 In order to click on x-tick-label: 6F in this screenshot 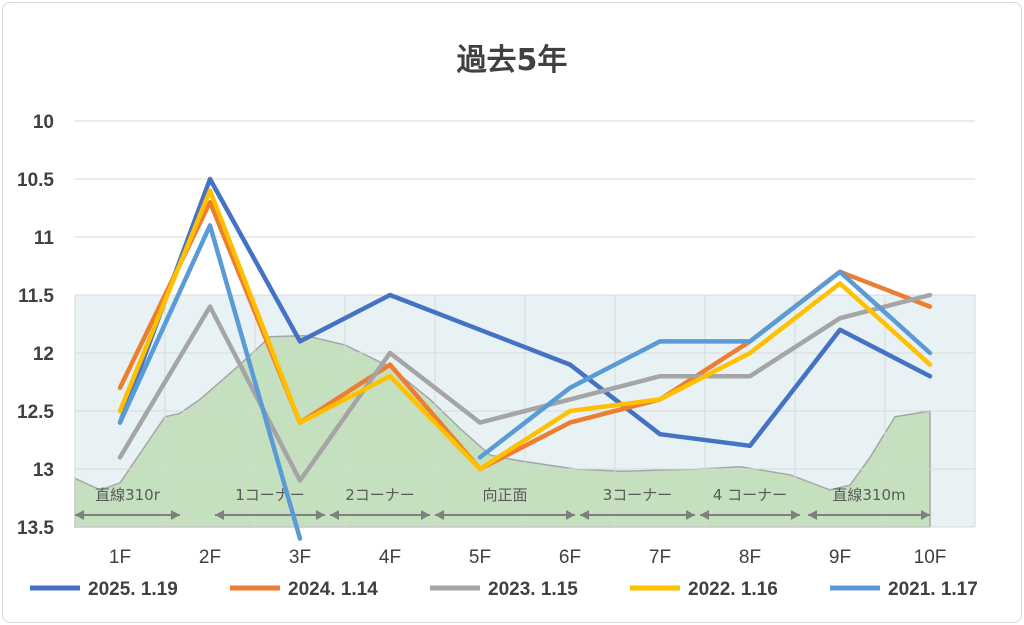, I will do `click(570, 557)`.